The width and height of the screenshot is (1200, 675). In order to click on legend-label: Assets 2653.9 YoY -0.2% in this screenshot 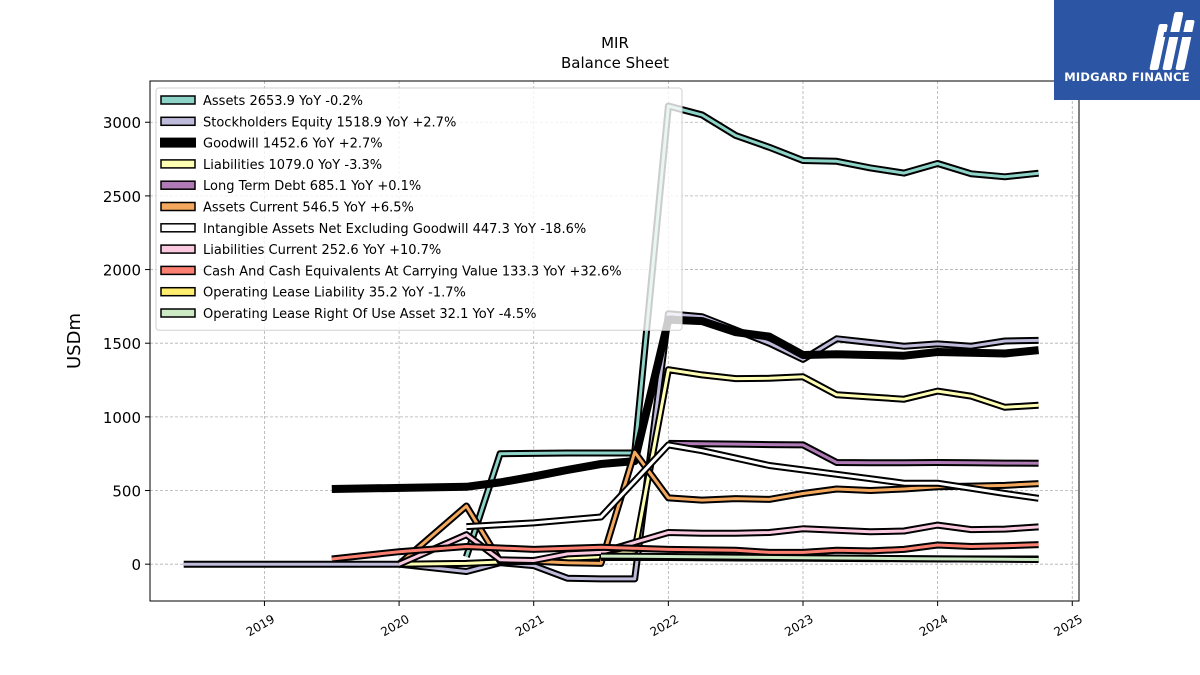, I will do `click(283, 101)`.